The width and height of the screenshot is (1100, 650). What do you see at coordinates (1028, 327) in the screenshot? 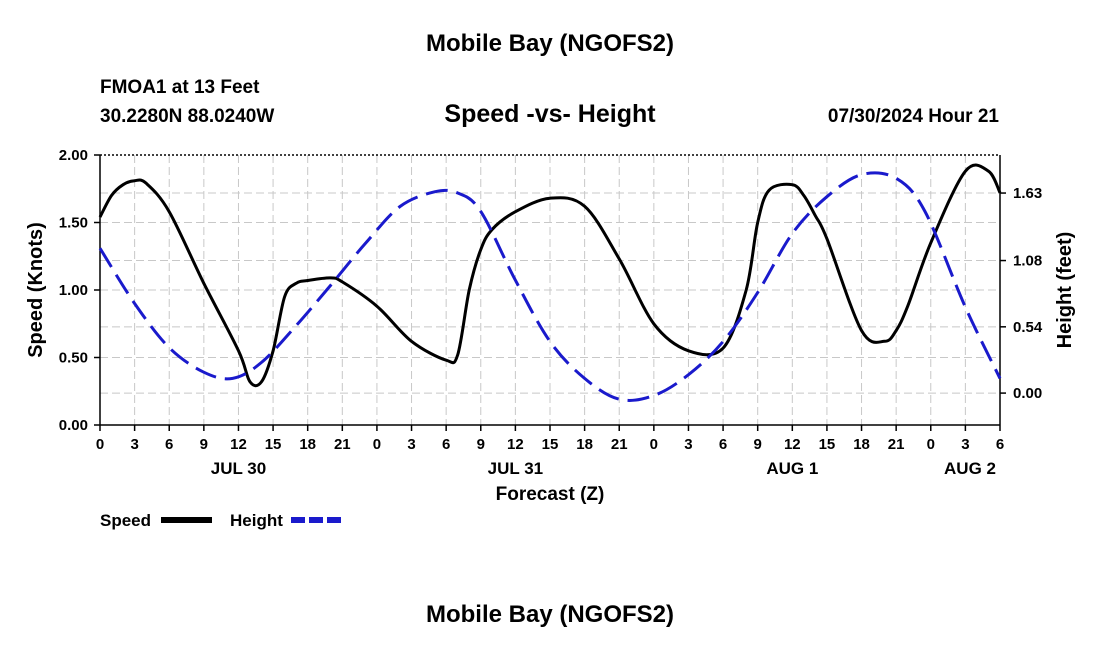
I see `right-y-tick-label: 0.54` at bounding box center [1028, 327].